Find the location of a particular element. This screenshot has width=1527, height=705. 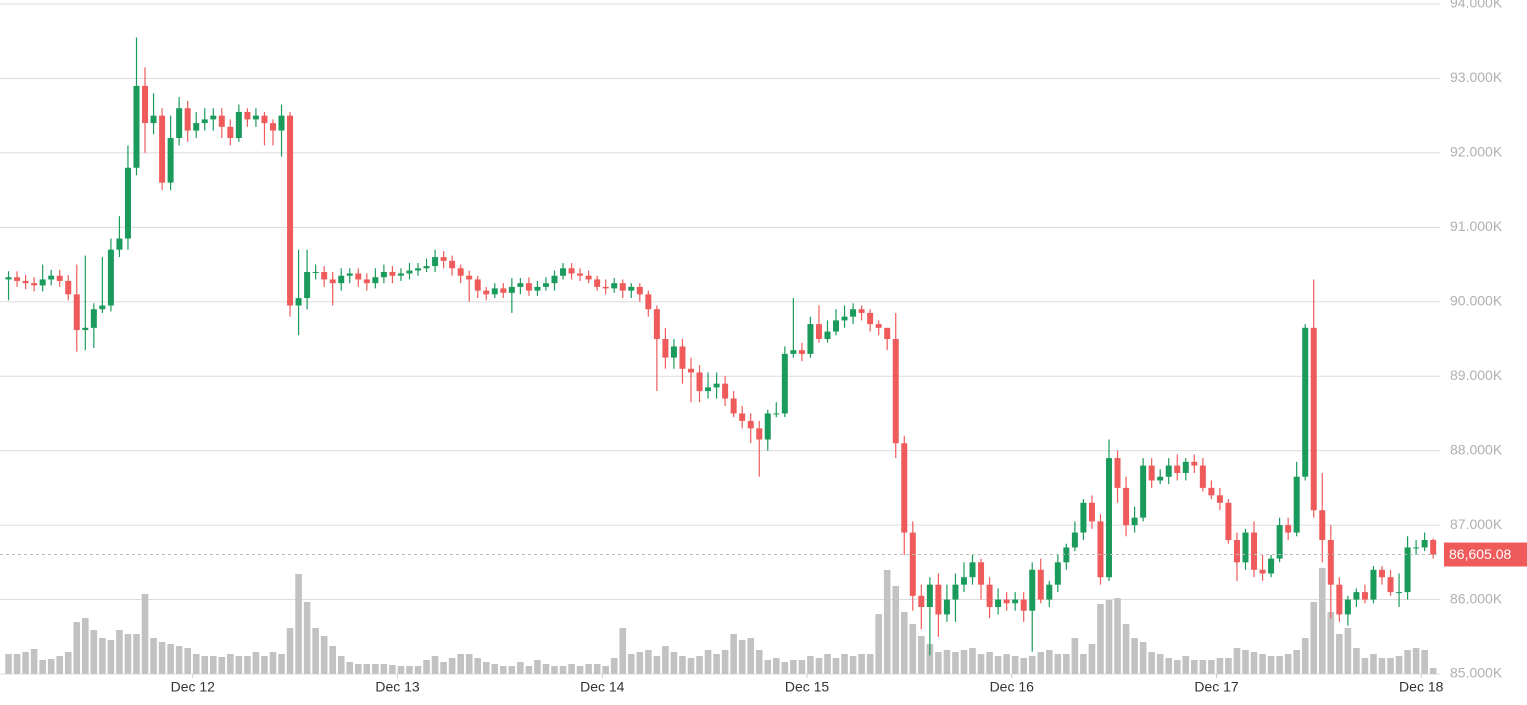

last-price-label: 86,605.08 is located at coordinates (1480, 554).